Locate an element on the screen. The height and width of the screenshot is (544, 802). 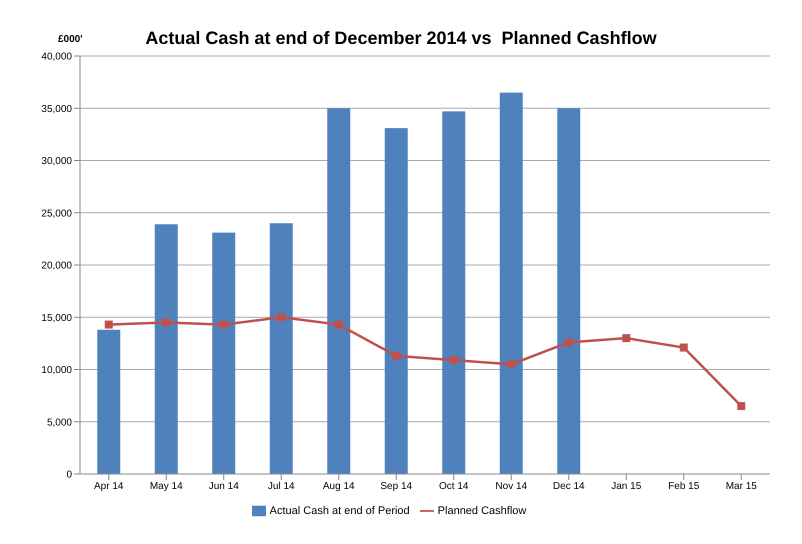
y-tick-label: 0 is located at coordinates (69, 475).